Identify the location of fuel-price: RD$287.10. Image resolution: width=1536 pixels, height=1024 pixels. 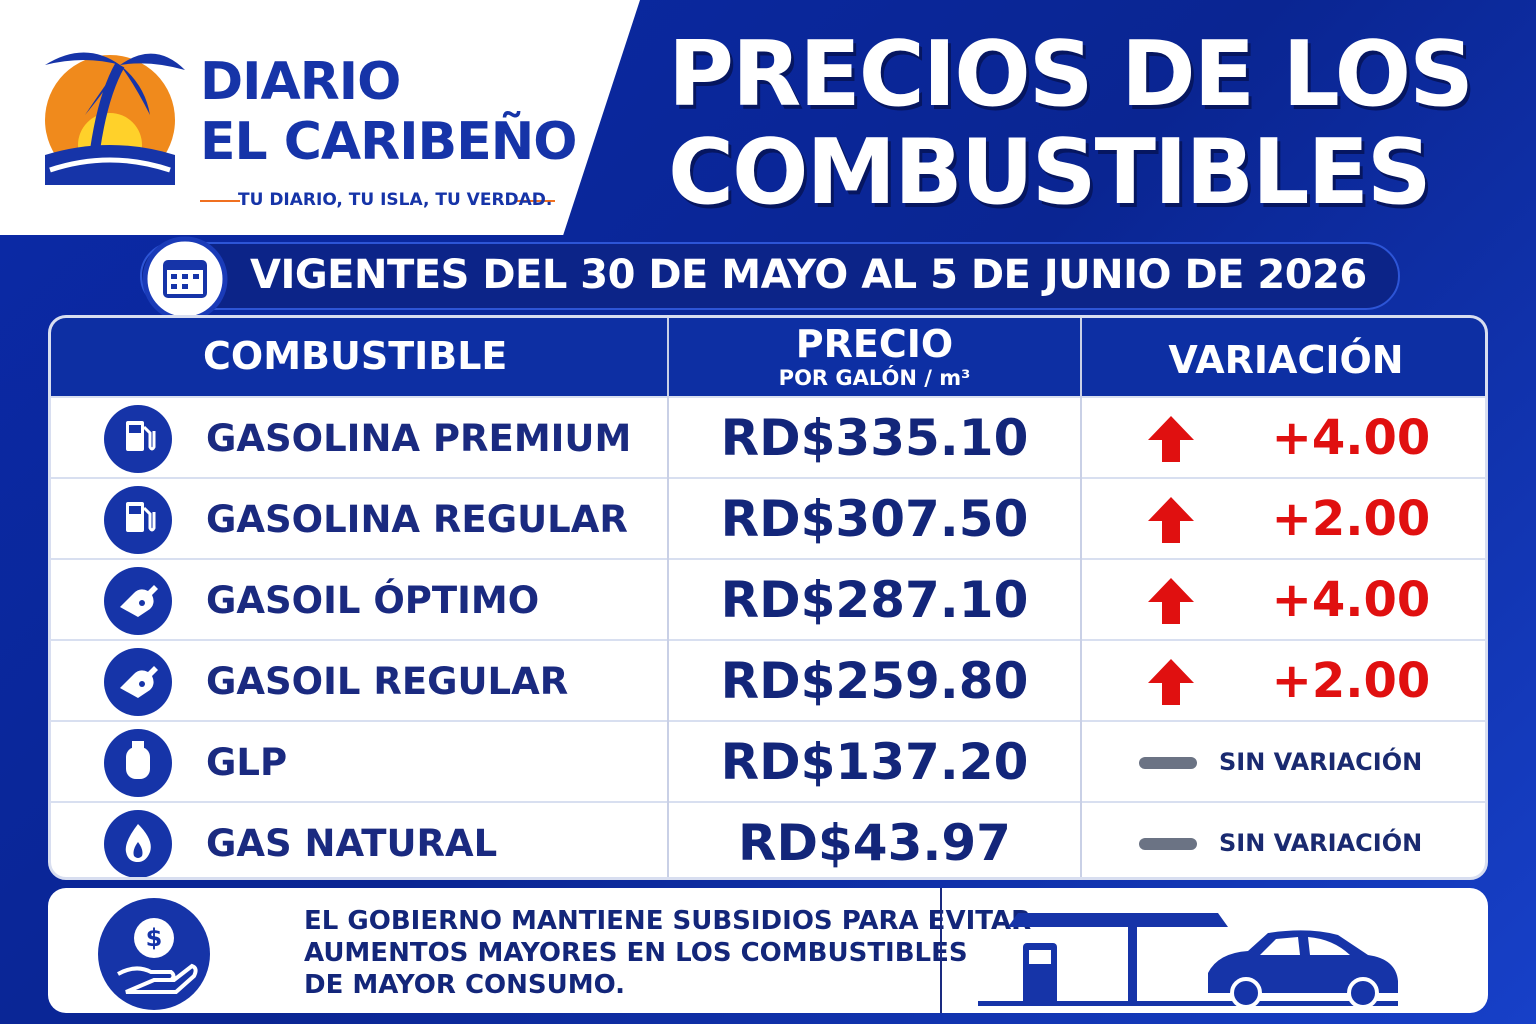
(874, 600).